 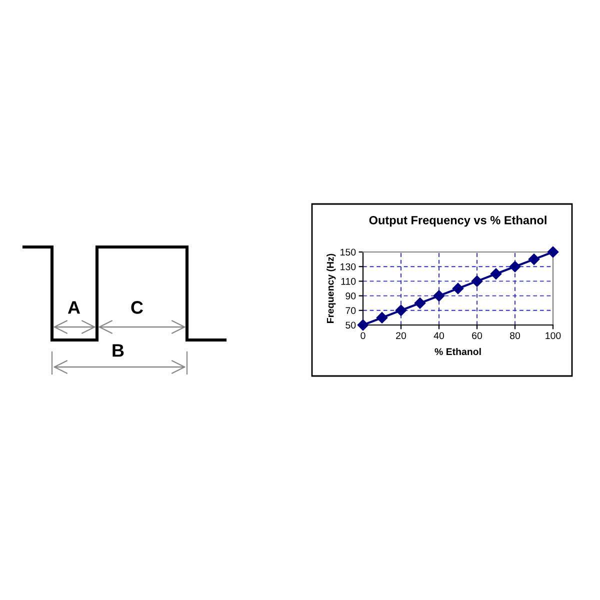 What do you see at coordinates (553, 336) in the screenshot?
I see `x-tick-label: 100` at bounding box center [553, 336].